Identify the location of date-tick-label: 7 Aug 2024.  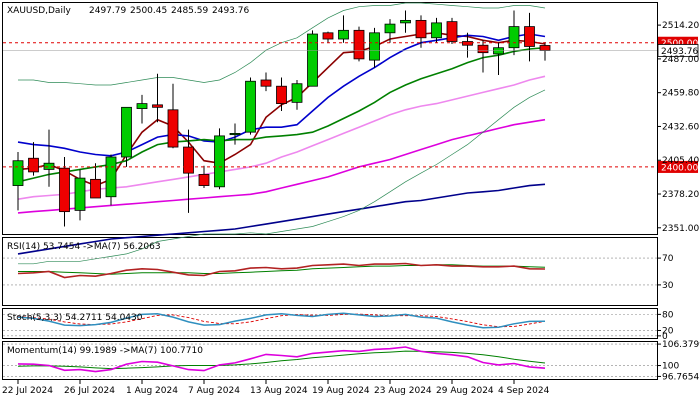
(214, 391).